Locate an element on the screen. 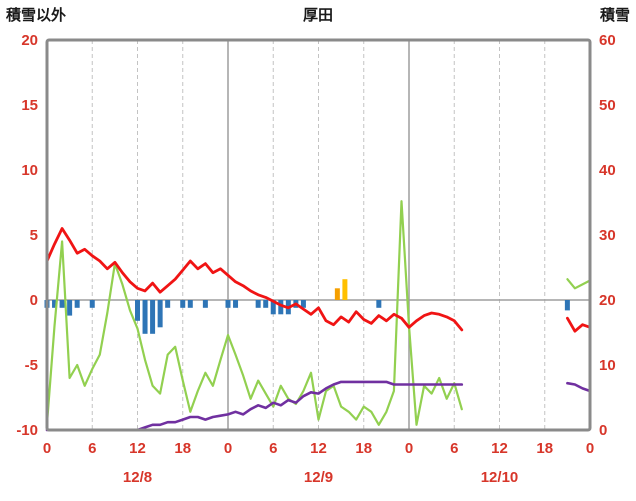 The height and width of the screenshot is (501, 636). left-axis-tick-label: 0 is located at coordinates (34, 300).